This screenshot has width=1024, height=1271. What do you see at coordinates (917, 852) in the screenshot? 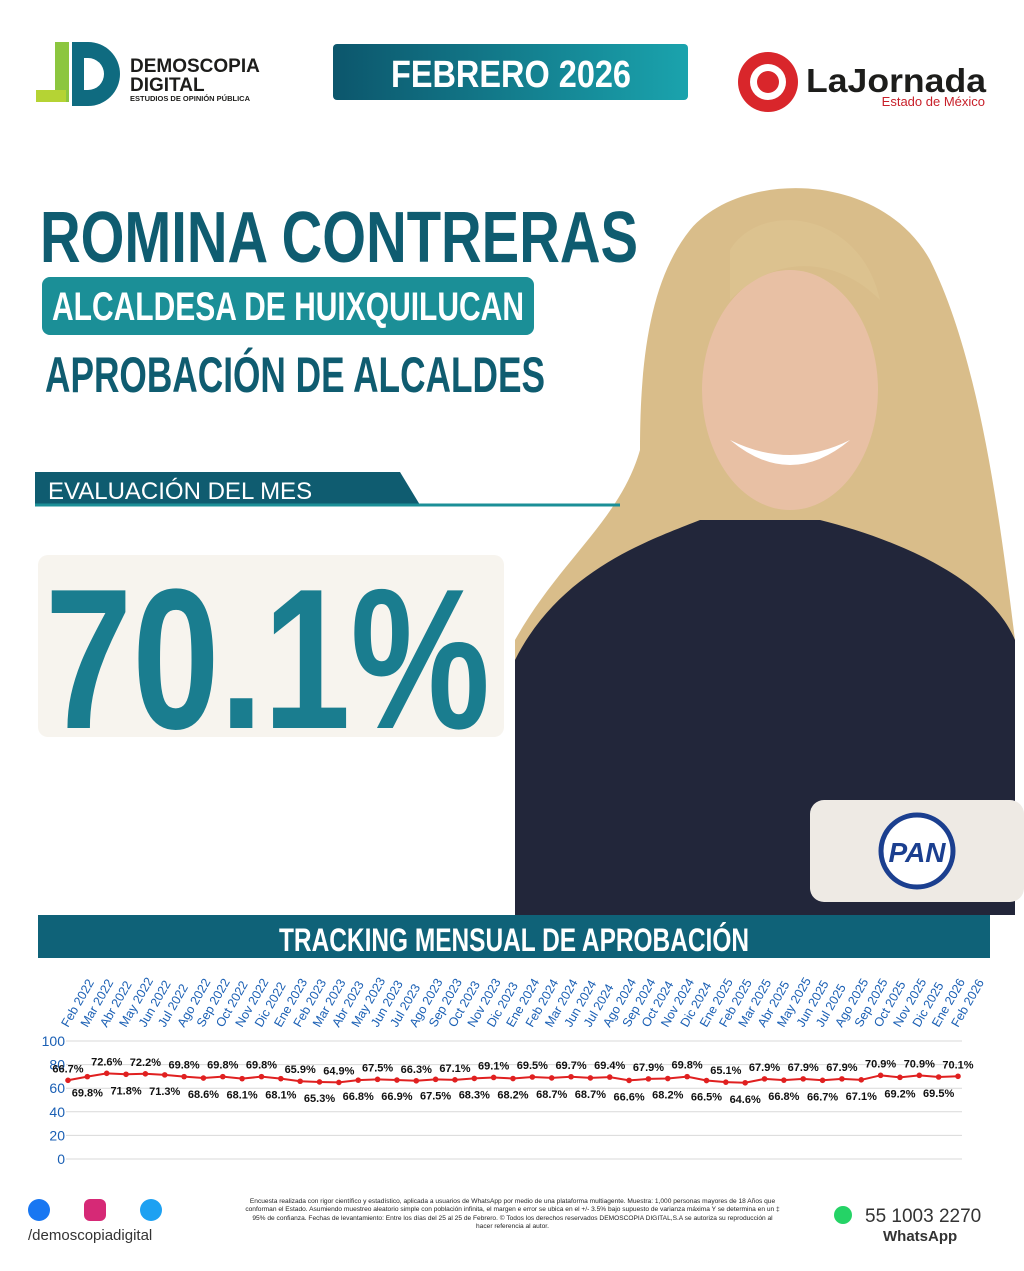
I see `party: PAN` at bounding box center [917, 852].